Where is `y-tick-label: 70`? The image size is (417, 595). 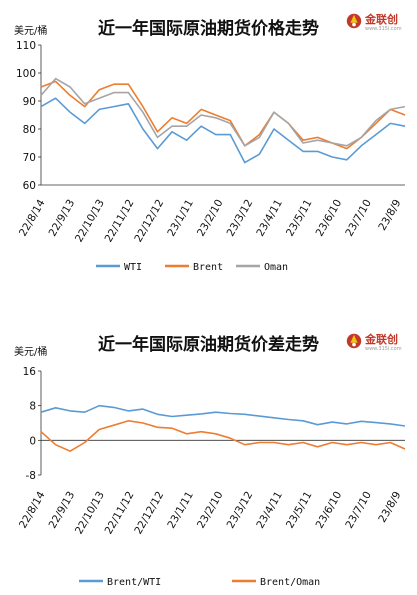
y-tick-label: 70 is located at coordinates (29, 158).